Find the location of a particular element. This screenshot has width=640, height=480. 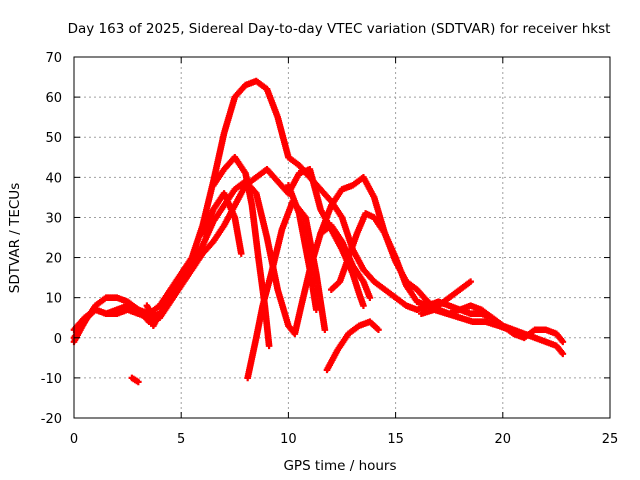

y-tick-label: 30 is located at coordinates (53, 218).